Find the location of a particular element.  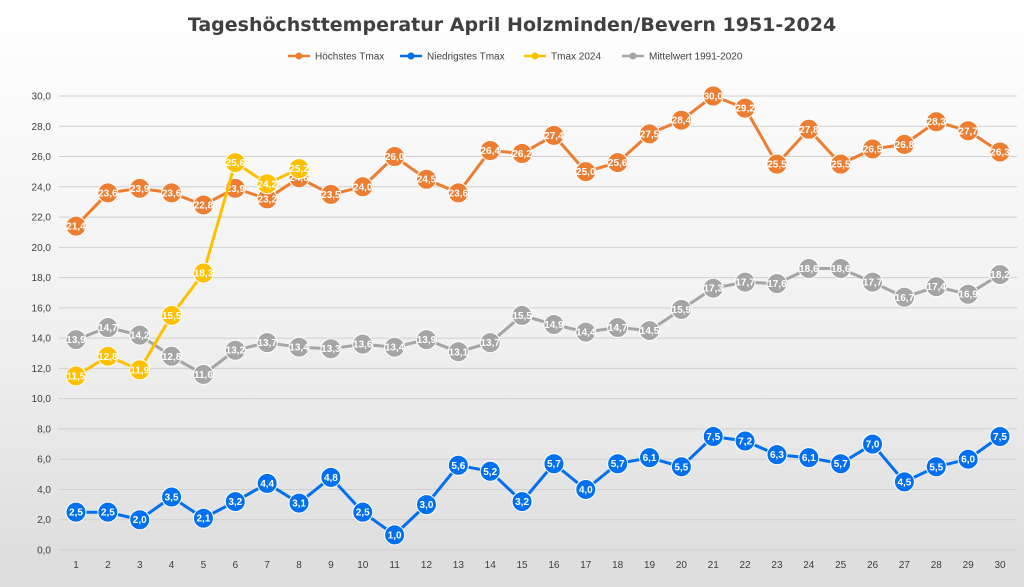

data-label: 17,6 is located at coordinates (777, 284).